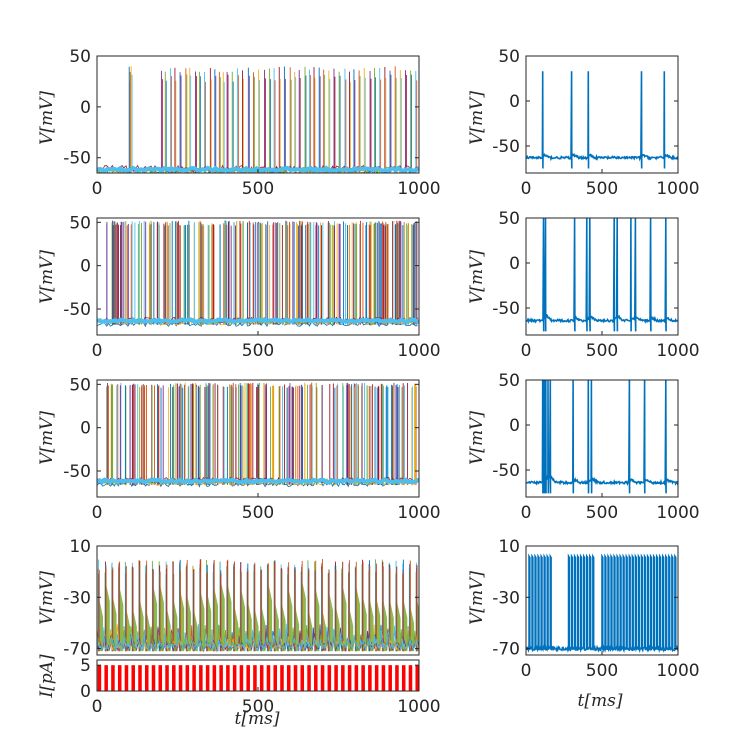 The width and height of the screenshot is (747, 744). What do you see at coordinates (85, 666) in the screenshot?
I see `y-tick-label: 5` at bounding box center [85, 666].